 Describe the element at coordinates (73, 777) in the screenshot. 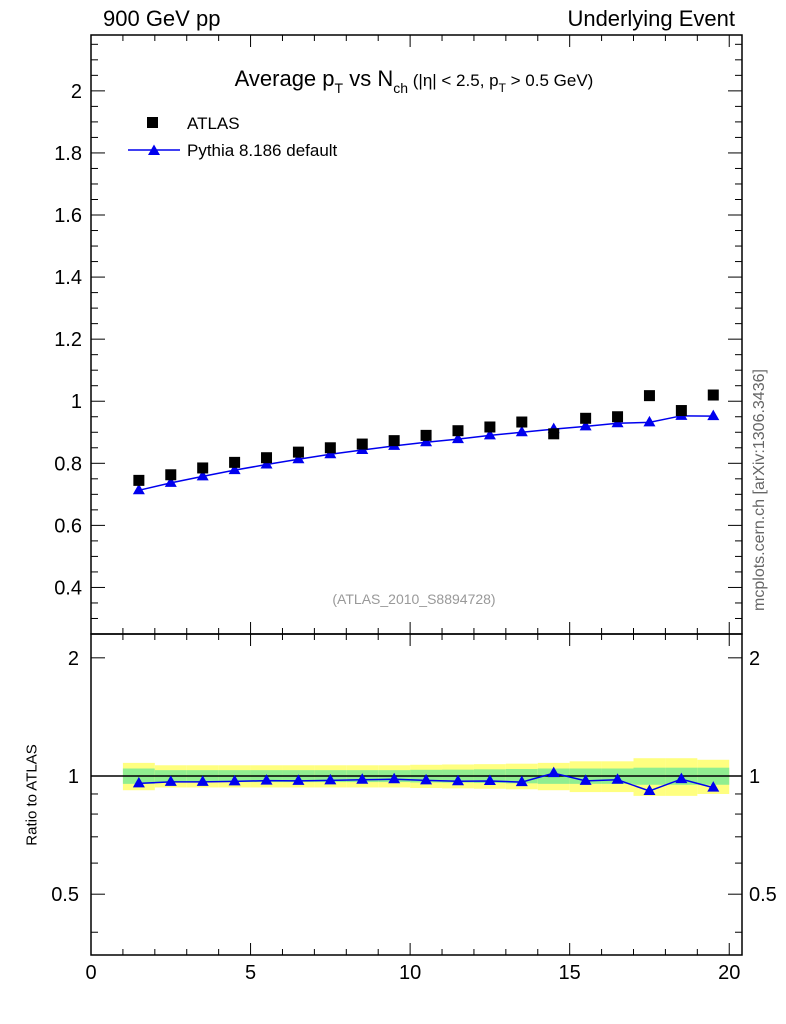

I see `ratio-y-tick-label: 1` at that location.